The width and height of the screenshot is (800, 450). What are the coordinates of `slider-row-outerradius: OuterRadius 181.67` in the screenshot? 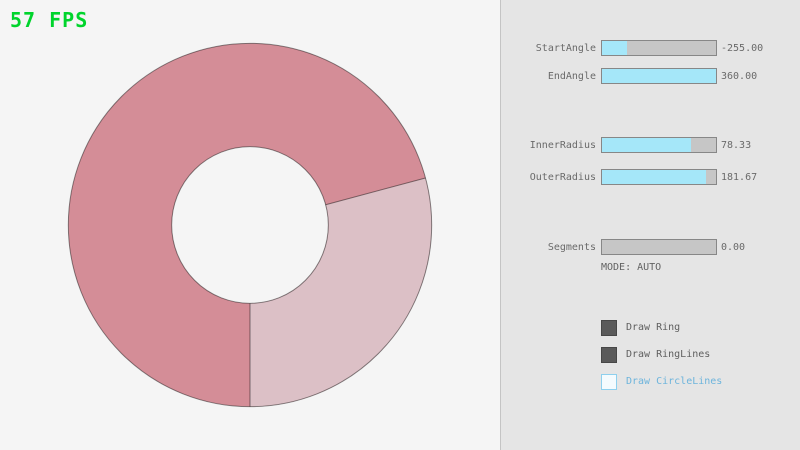 It's located at (650, 177).